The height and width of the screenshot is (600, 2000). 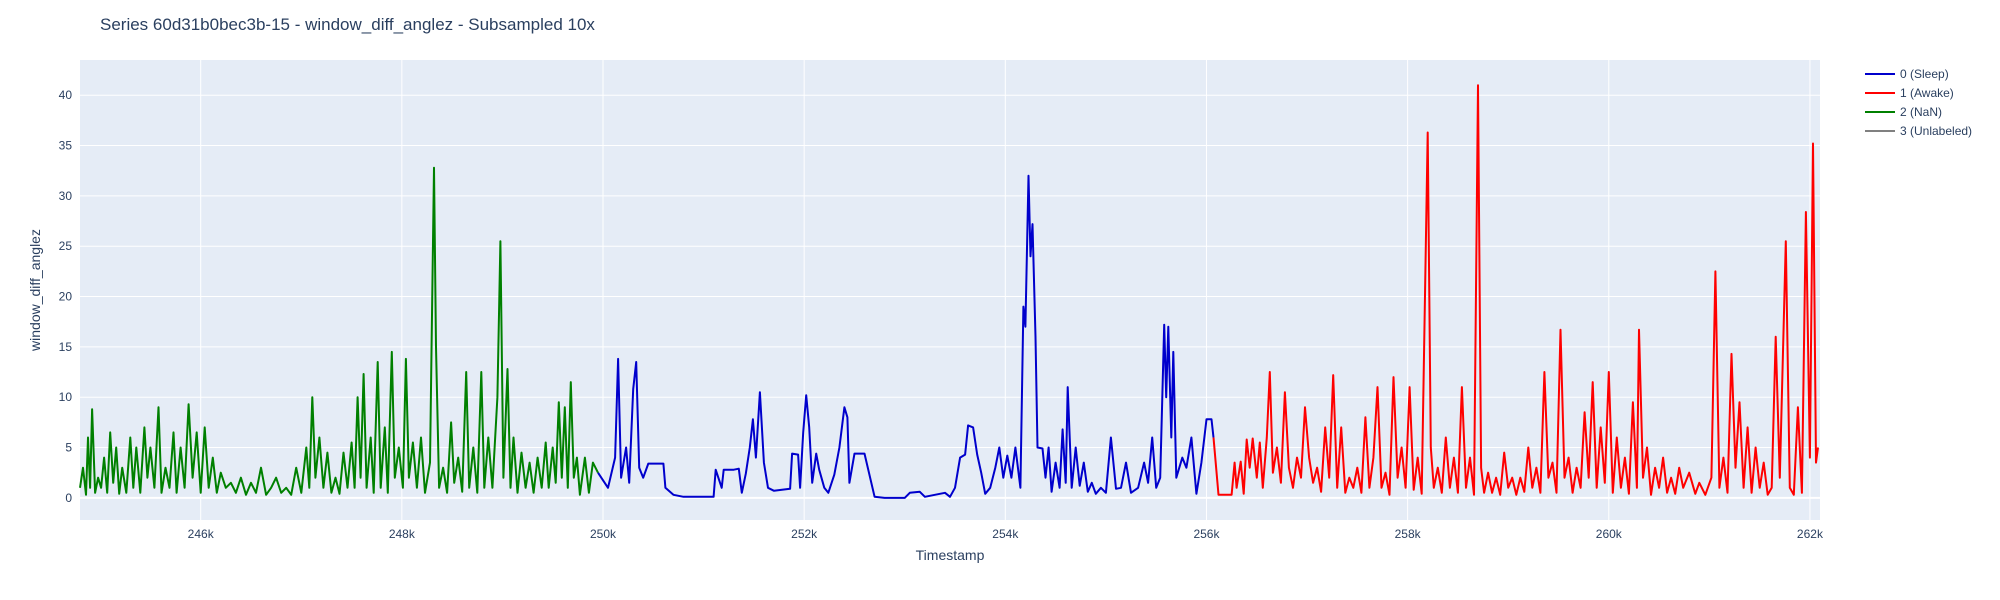 What do you see at coordinates (950, 555) in the screenshot?
I see `x-axis-title: Timestamp` at bounding box center [950, 555].